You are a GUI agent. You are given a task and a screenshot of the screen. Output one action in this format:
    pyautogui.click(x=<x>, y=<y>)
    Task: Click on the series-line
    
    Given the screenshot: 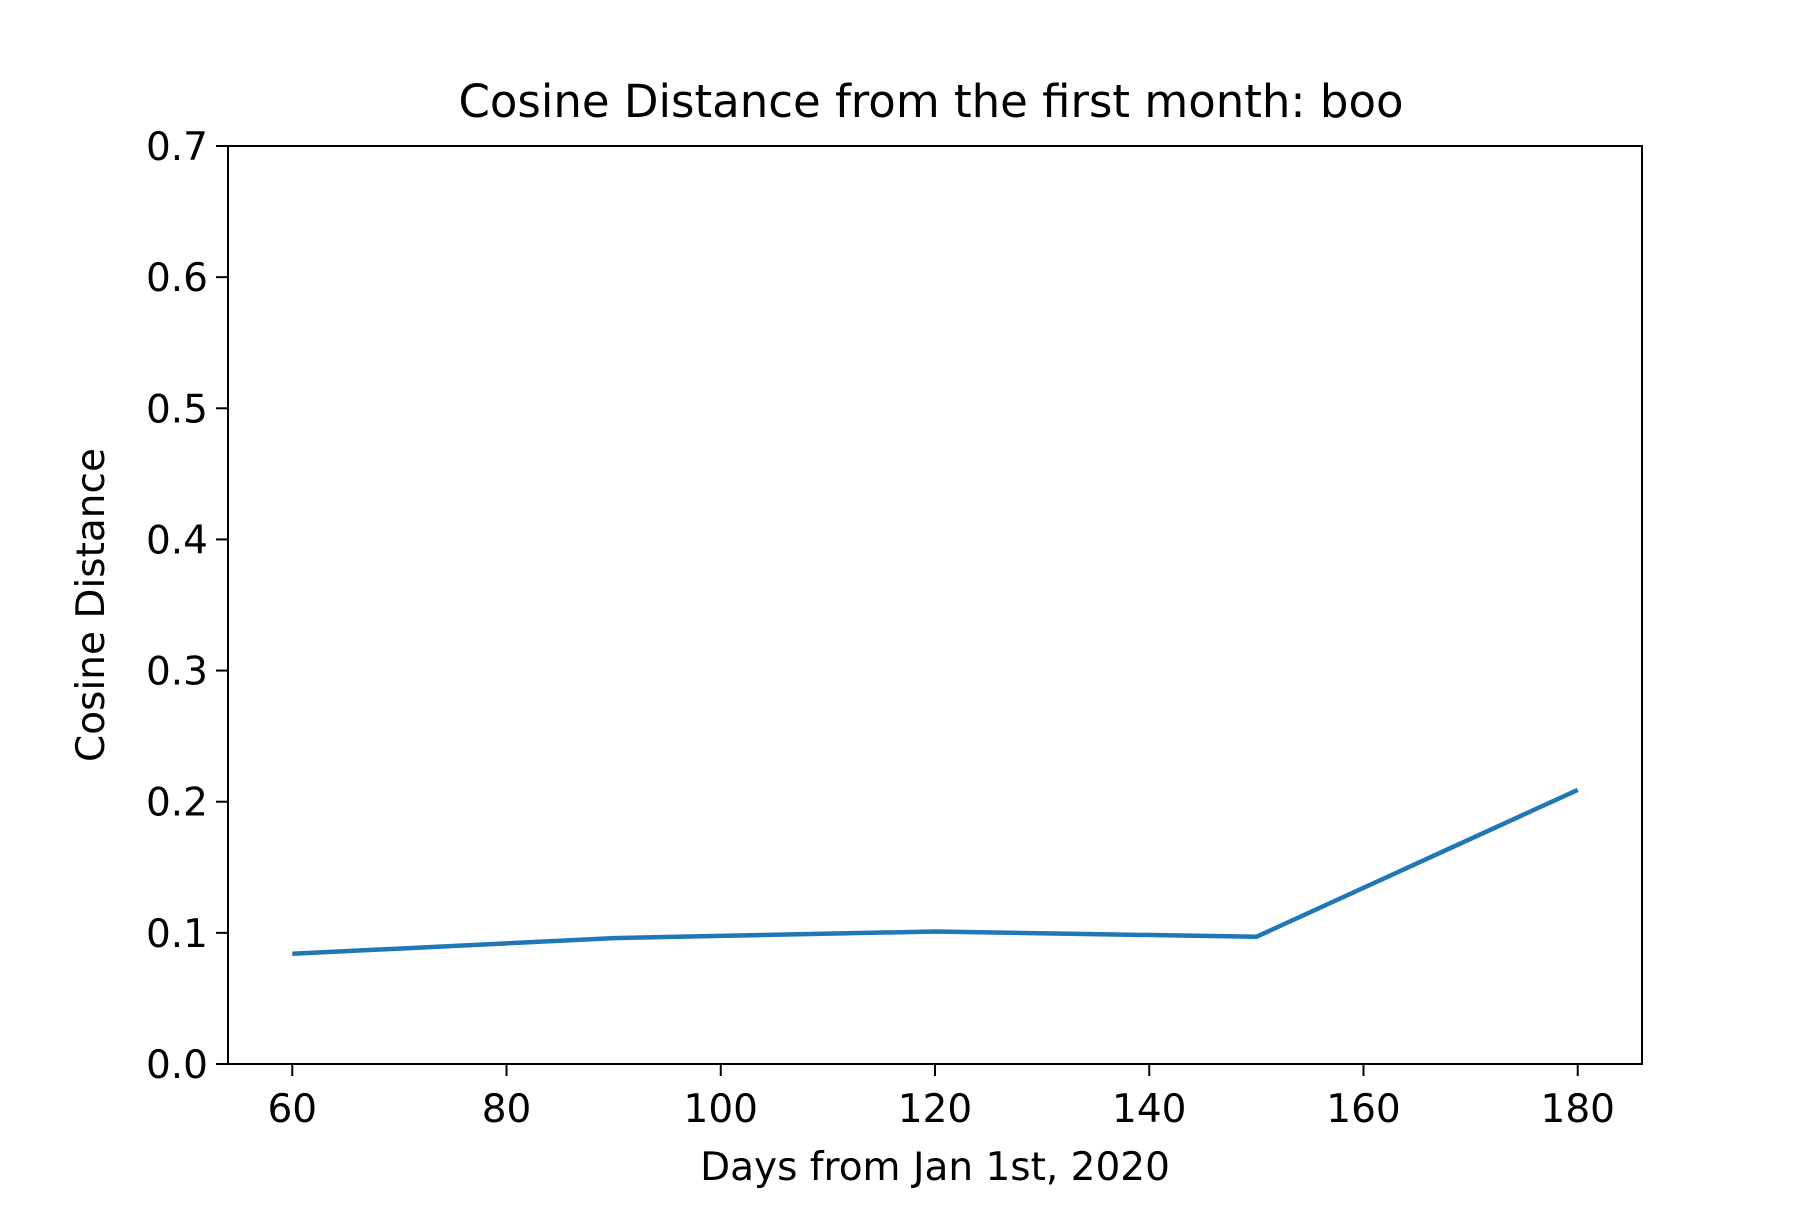 What is the action you would take?
    pyautogui.click(x=935, y=872)
    